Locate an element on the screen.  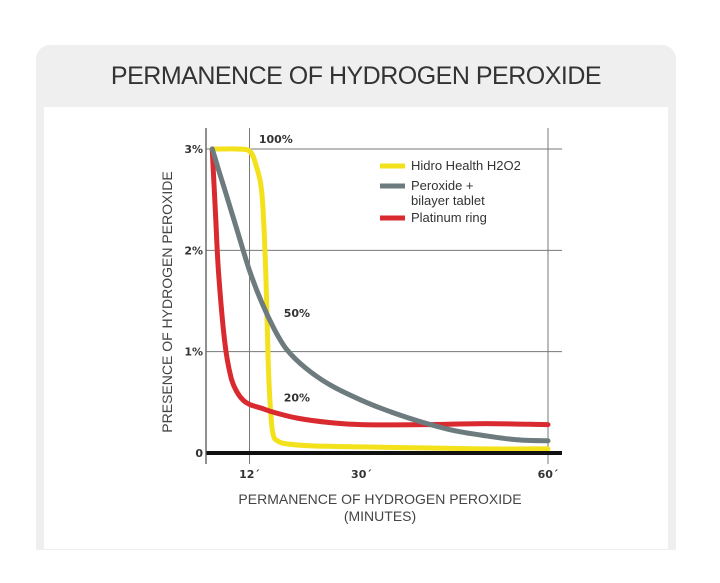
y-tick-label: 1% is located at coordinates (193, 352).